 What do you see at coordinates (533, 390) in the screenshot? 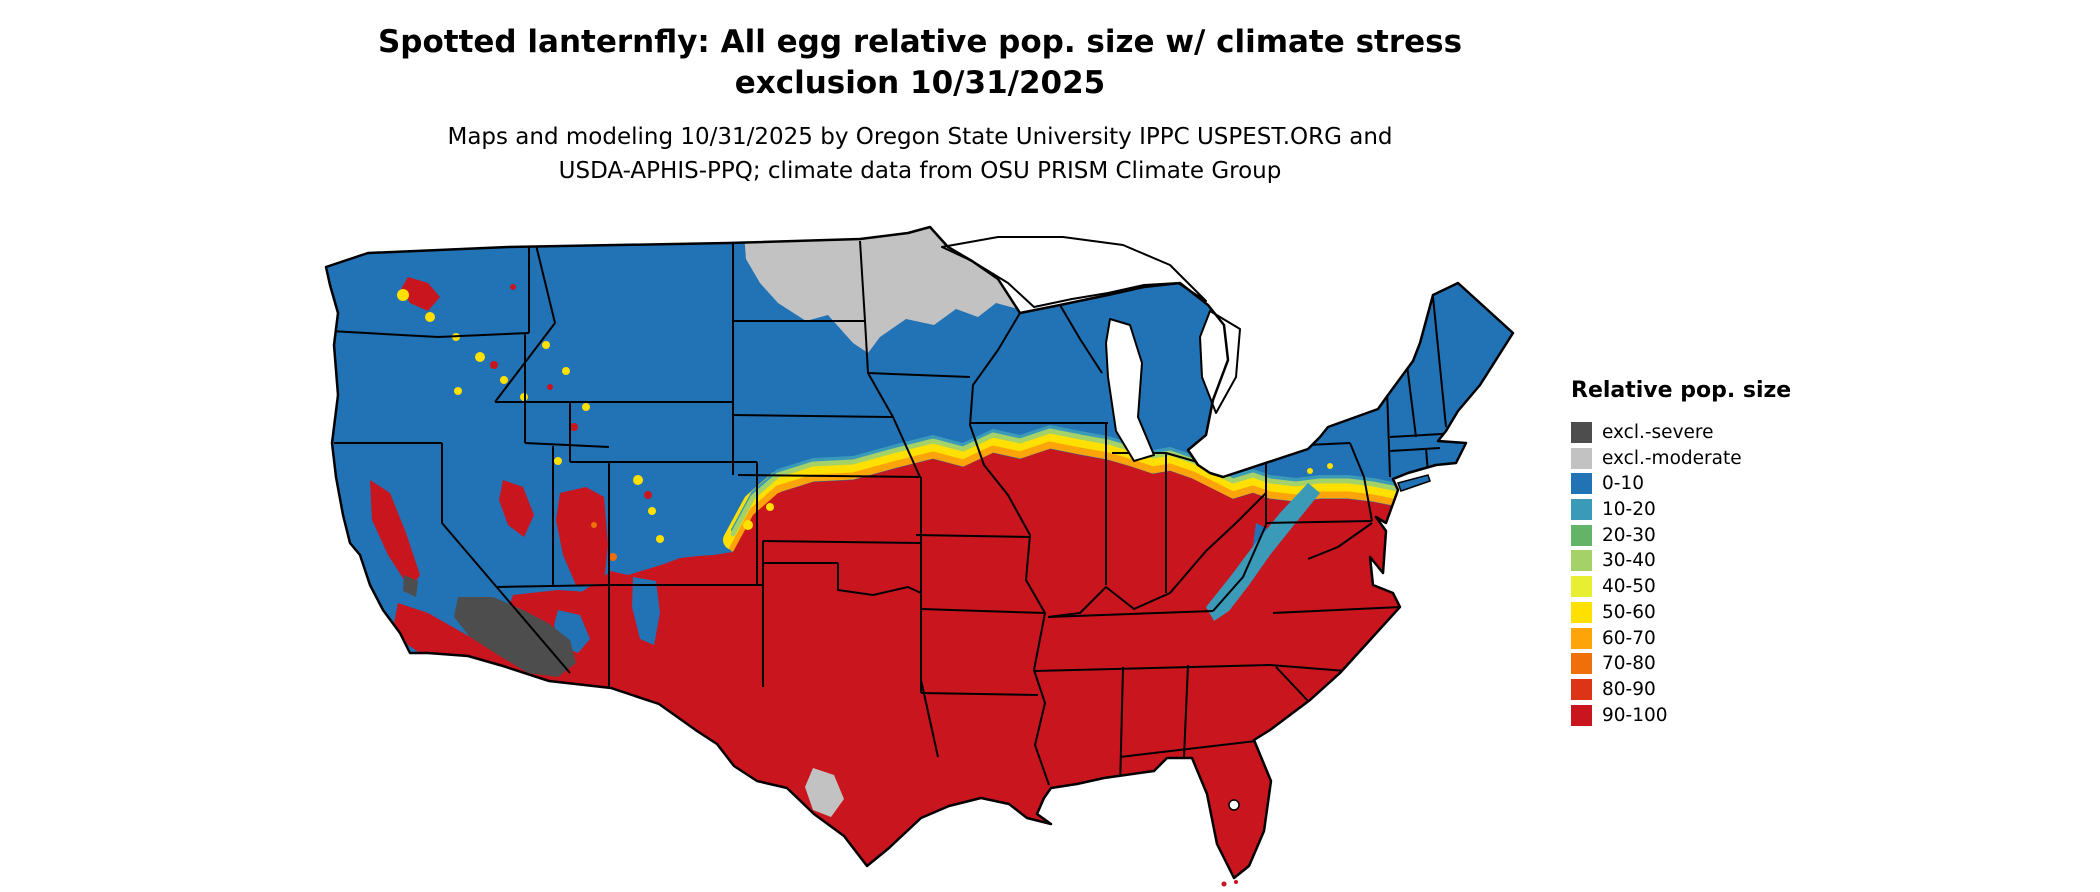
I see `map-speckles-red` at bounding box center [533, 390].